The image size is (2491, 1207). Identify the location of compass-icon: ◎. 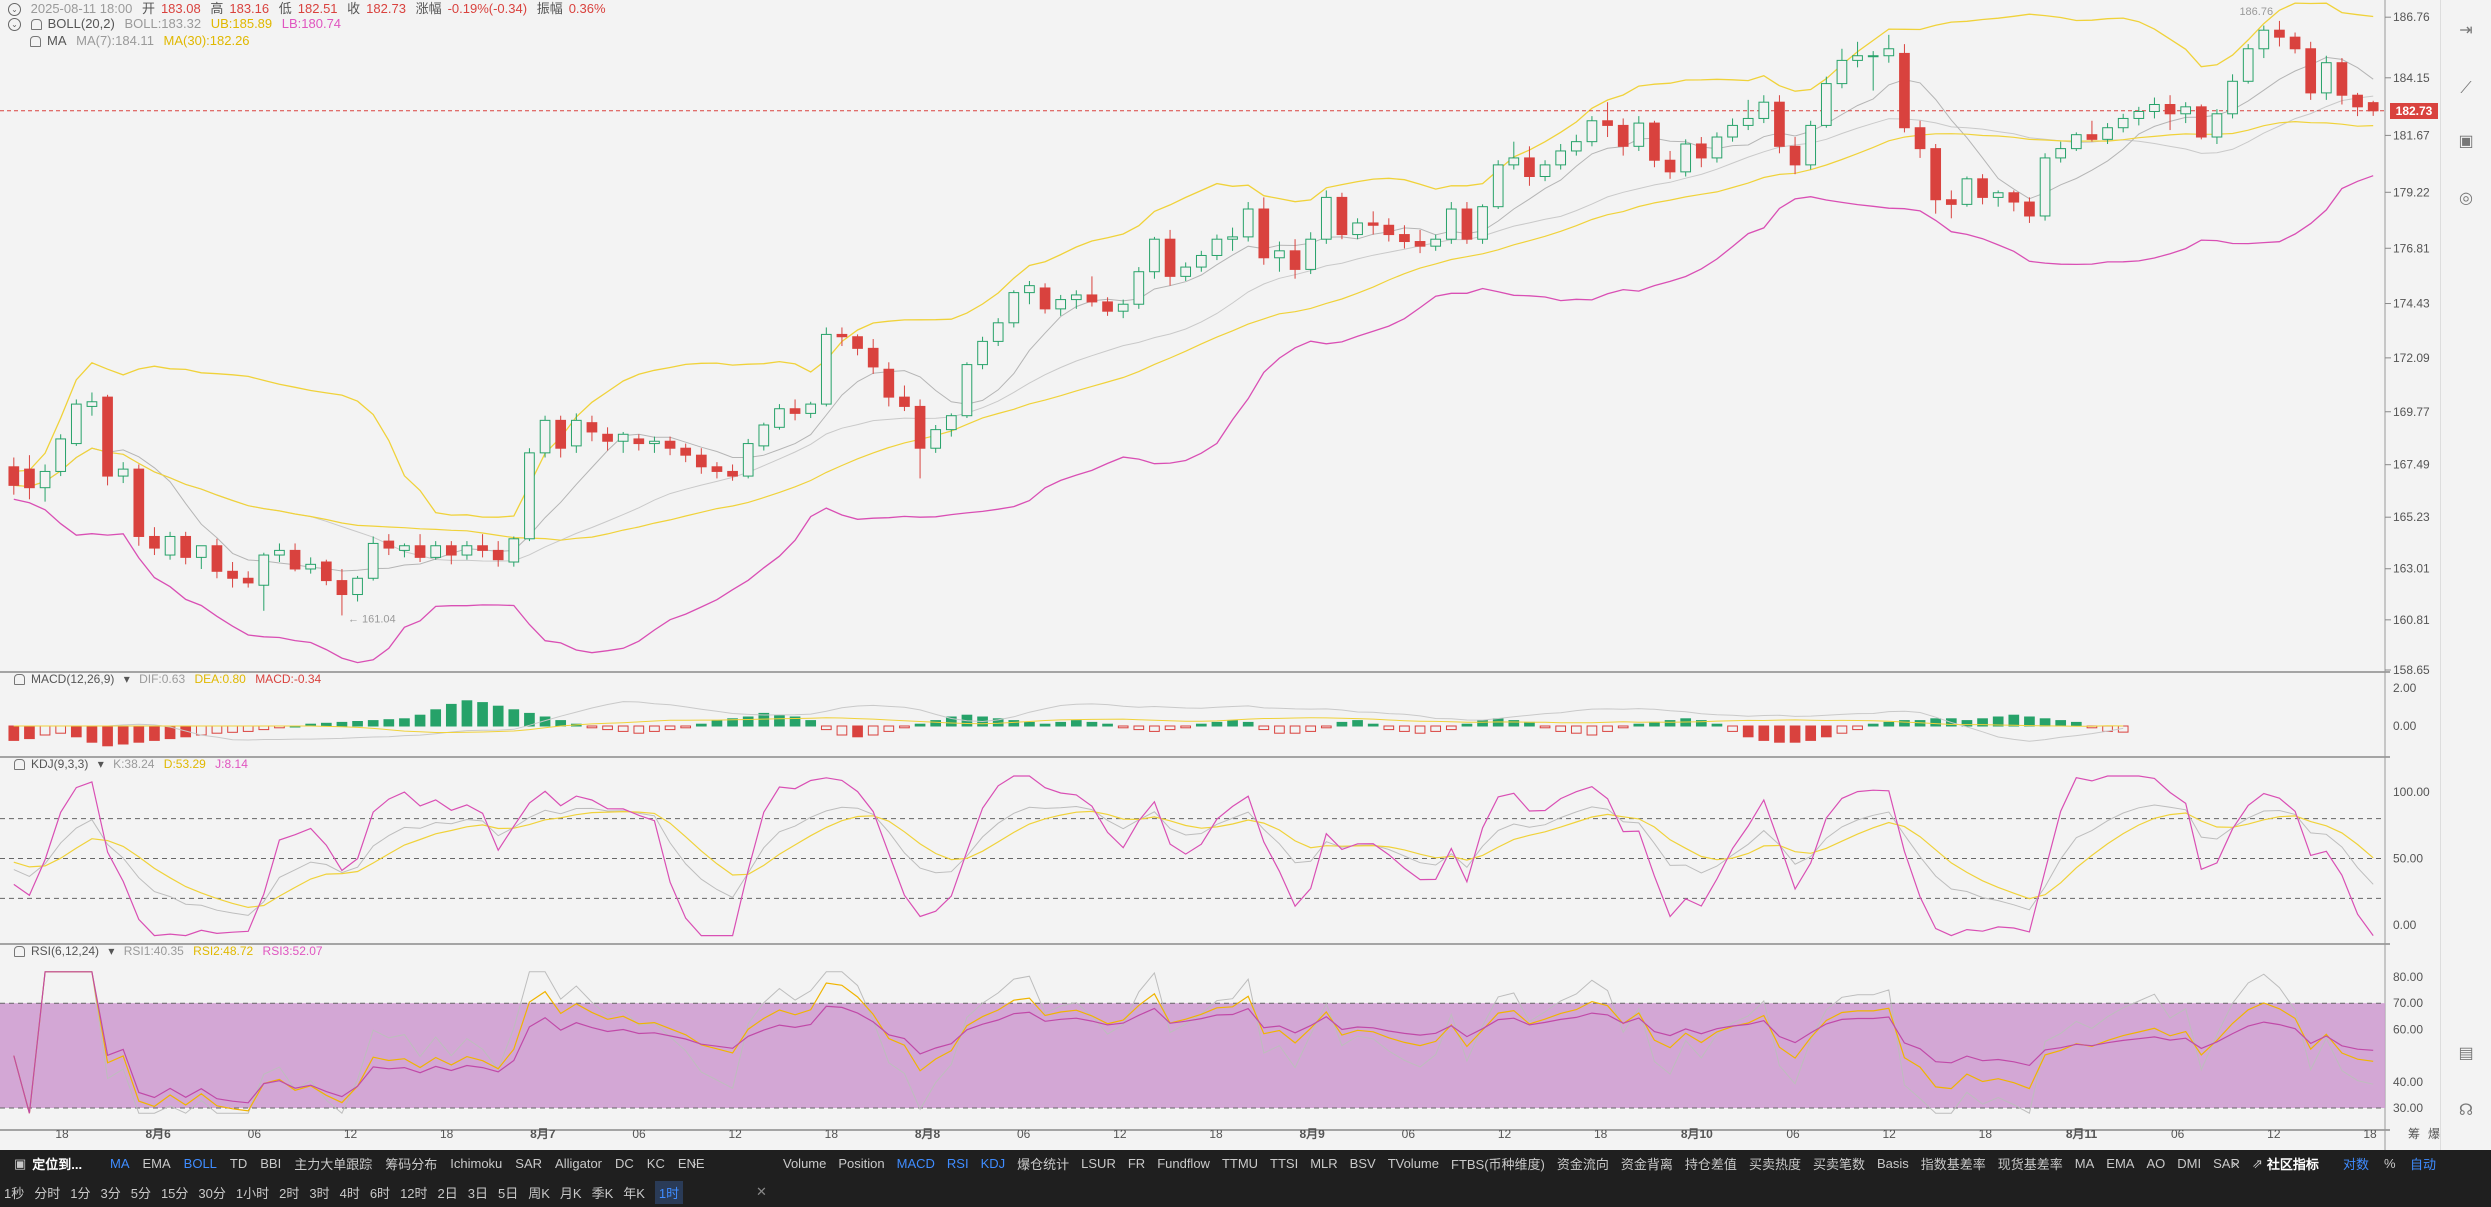
(2466, 198).